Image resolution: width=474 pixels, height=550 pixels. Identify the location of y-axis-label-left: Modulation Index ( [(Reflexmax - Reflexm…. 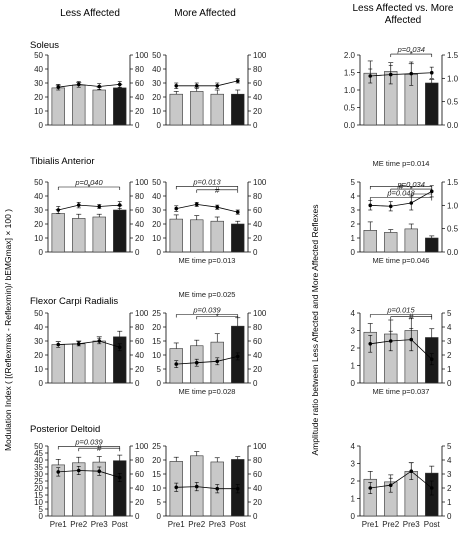
(8, 330).